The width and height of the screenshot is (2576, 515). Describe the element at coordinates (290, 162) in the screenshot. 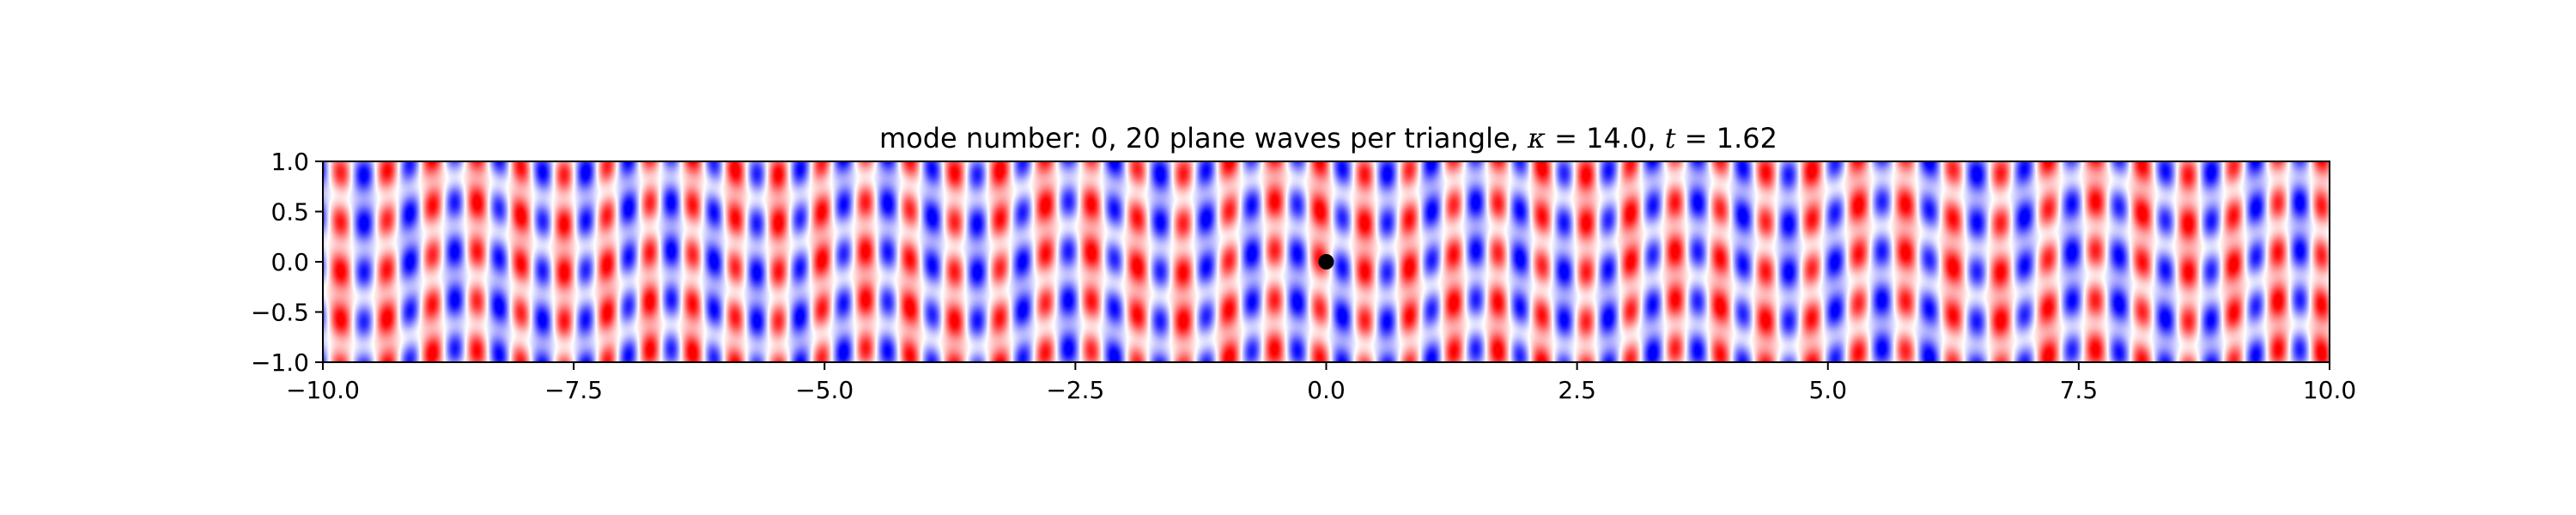

I see `y-tick-label: 1.0` at that location.